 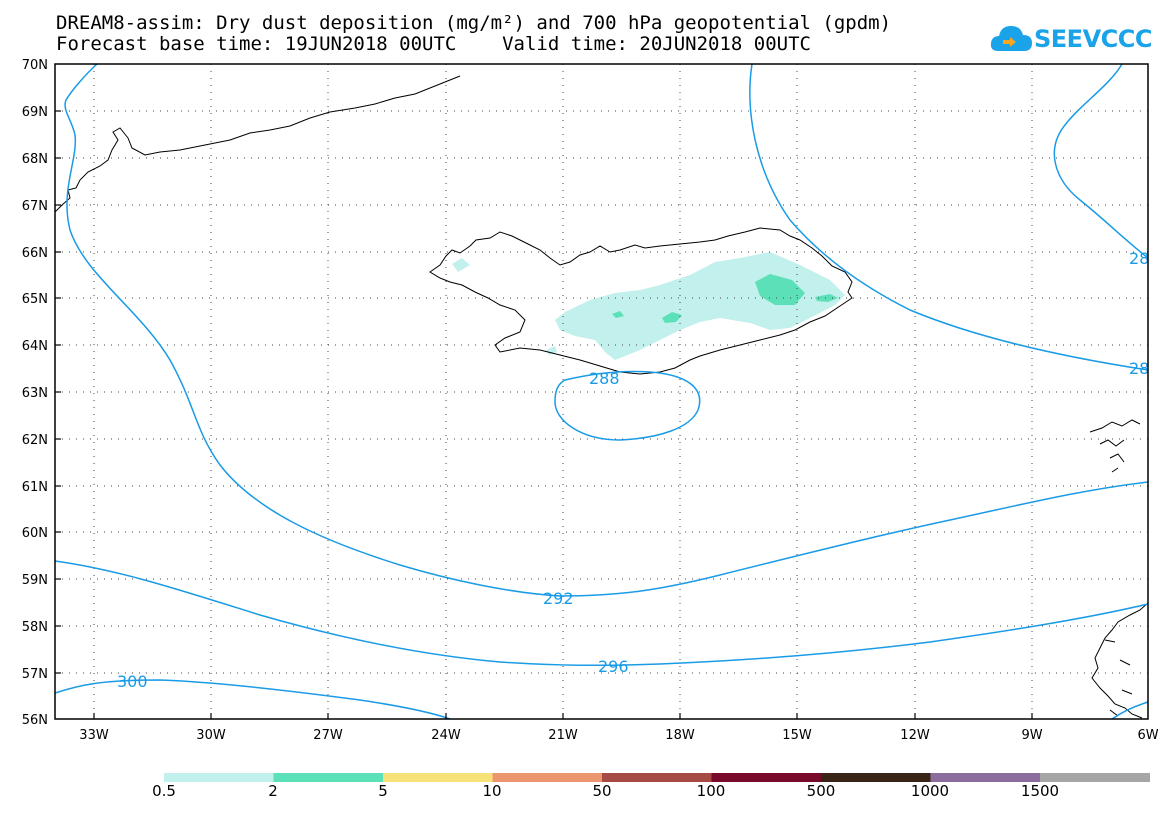 I want to click on lat-label: 65N, so click(x=35, y=299).